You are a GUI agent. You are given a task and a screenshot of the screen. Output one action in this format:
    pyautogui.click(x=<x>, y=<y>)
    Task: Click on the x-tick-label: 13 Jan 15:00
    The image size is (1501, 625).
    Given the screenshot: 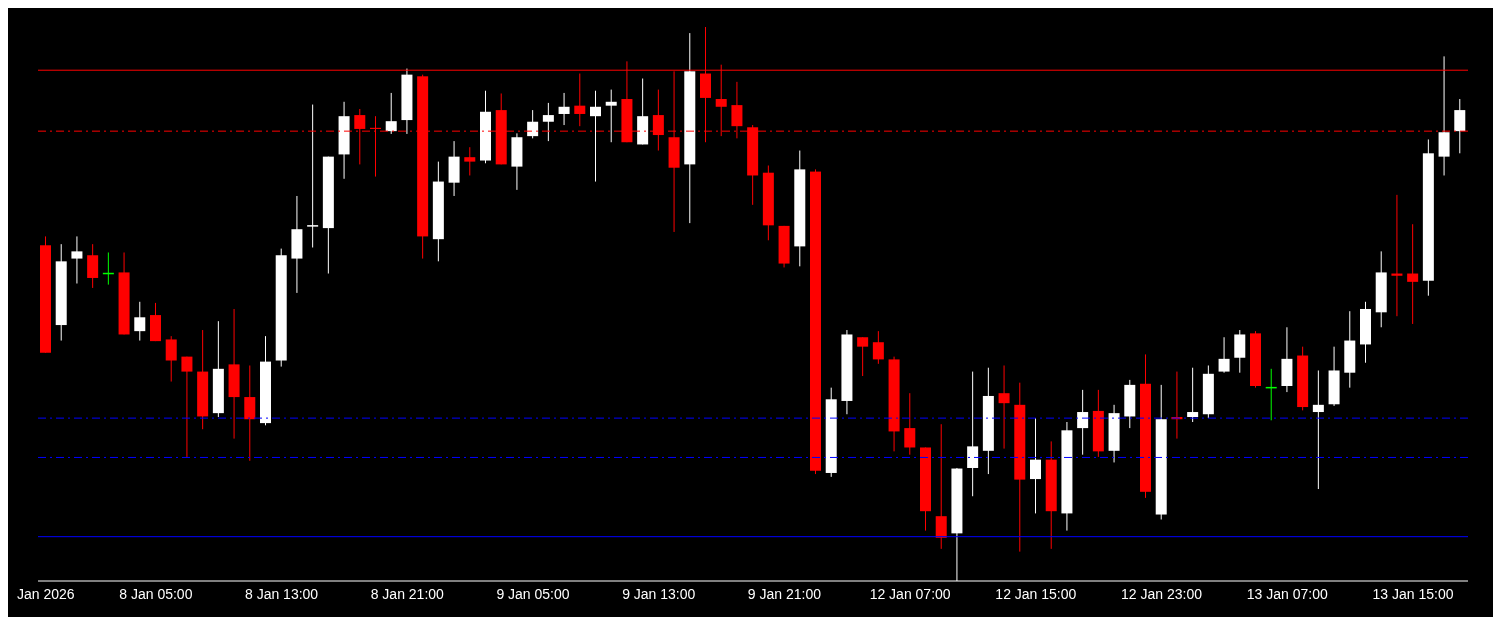 What is the action you would take?
    pyautogui.click(x=1413, y=593)
    